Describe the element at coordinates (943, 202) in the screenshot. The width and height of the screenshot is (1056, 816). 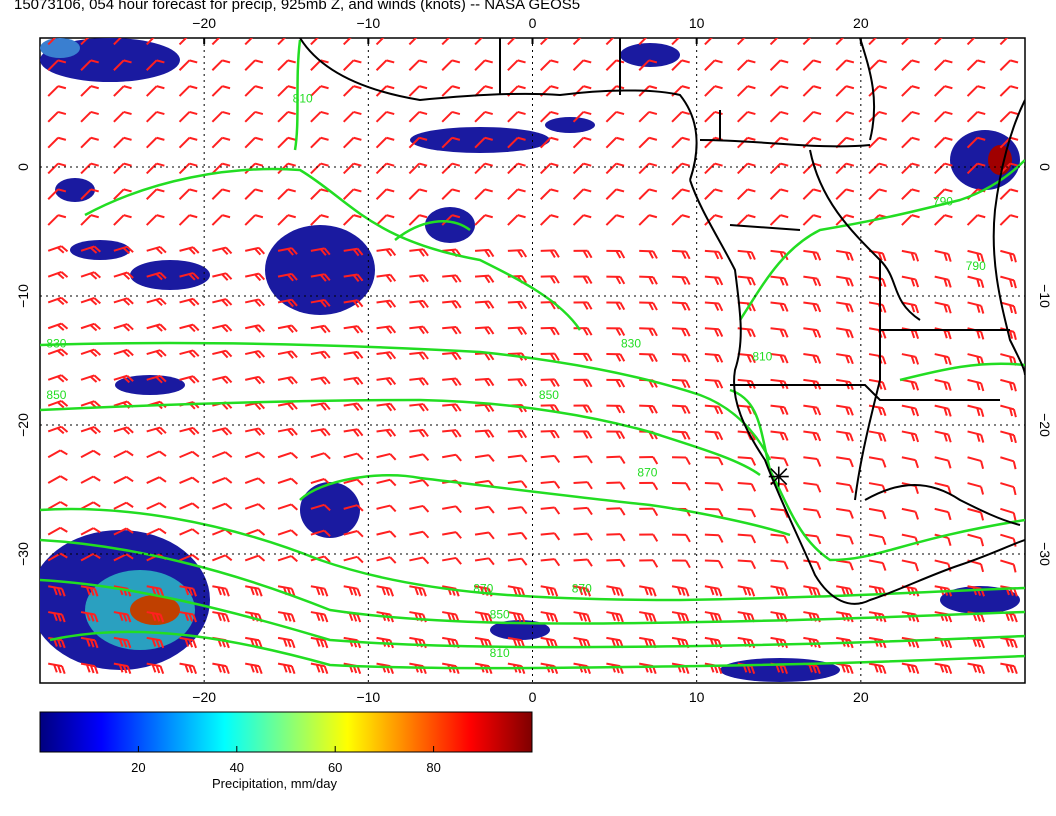
I see `contour-label: 790` at that location.